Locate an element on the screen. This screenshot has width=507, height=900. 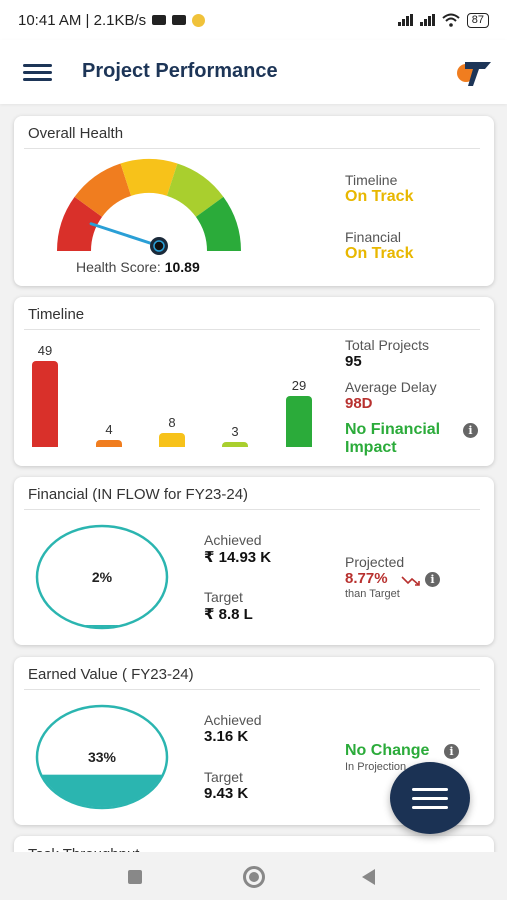
impact-line-1: No Financial is located at coordinates (393, 429).